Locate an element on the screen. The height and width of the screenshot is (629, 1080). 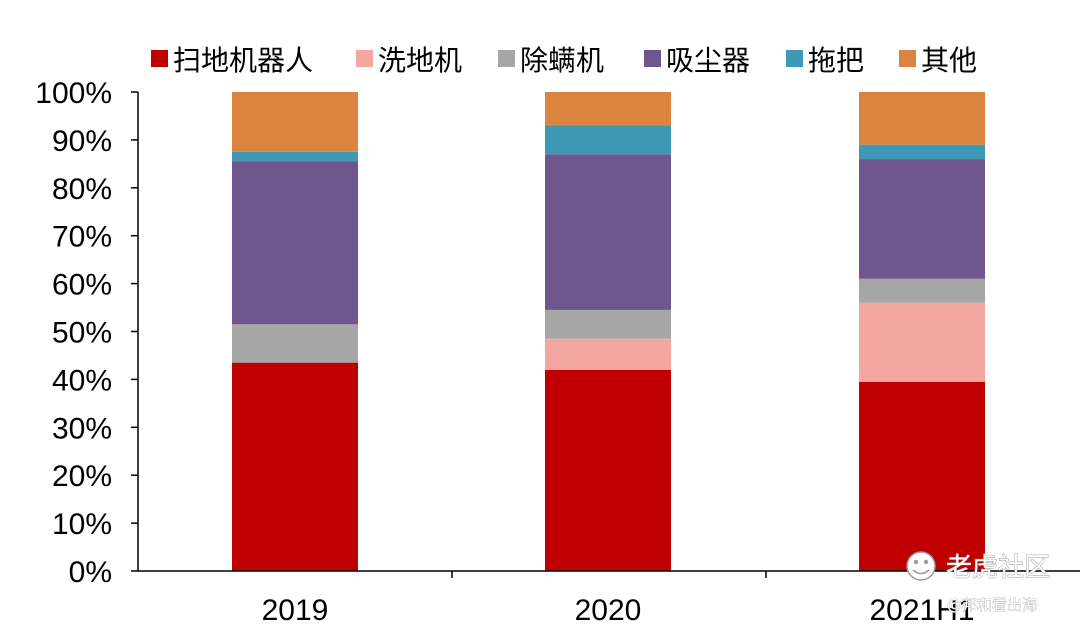
bar-segment-2020-除螨机 is located at coordinates (608, 324).